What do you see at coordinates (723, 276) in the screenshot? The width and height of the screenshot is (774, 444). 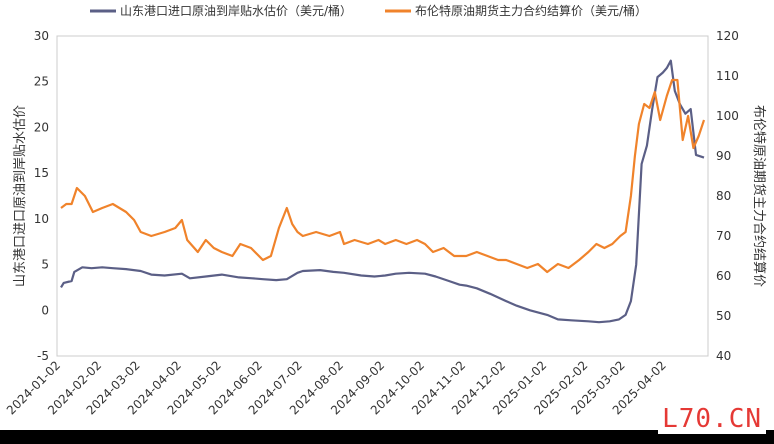 I see `right-tick-label: 60` at bounding box center [723, 276].